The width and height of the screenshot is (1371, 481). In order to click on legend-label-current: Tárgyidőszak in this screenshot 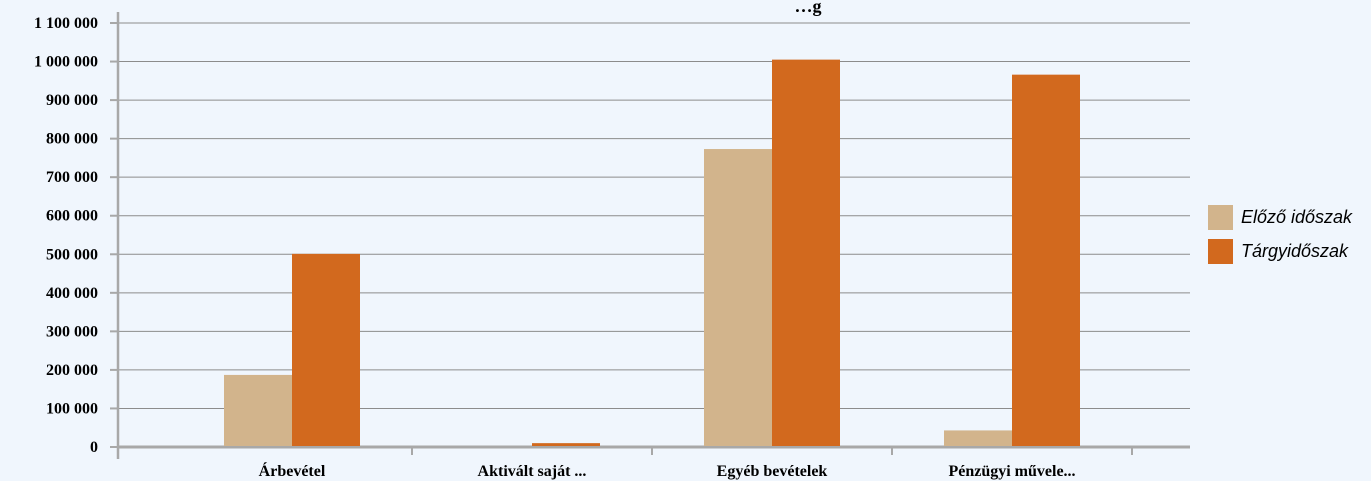, I will do `click(1295, 250)`.